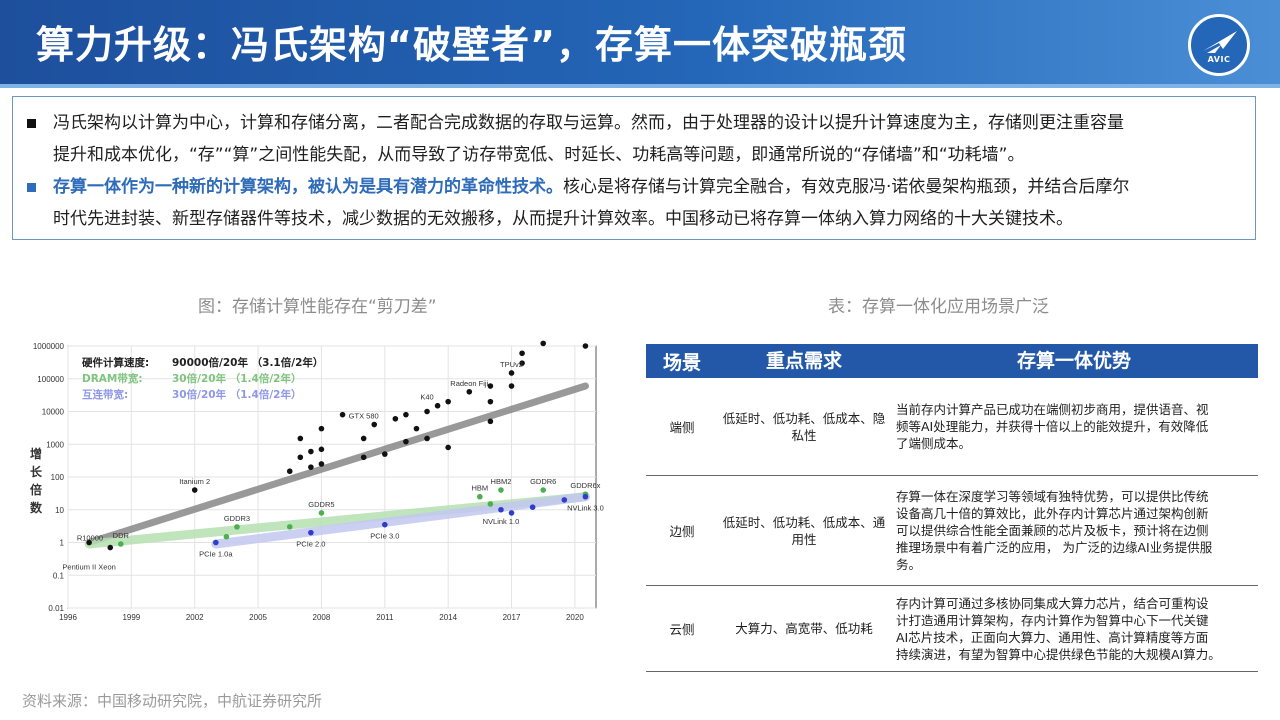 The image size is (1280, 720). I want to click on chart-caption: 图：存储计算性能存在“剪刀差”, so click(317, 307).